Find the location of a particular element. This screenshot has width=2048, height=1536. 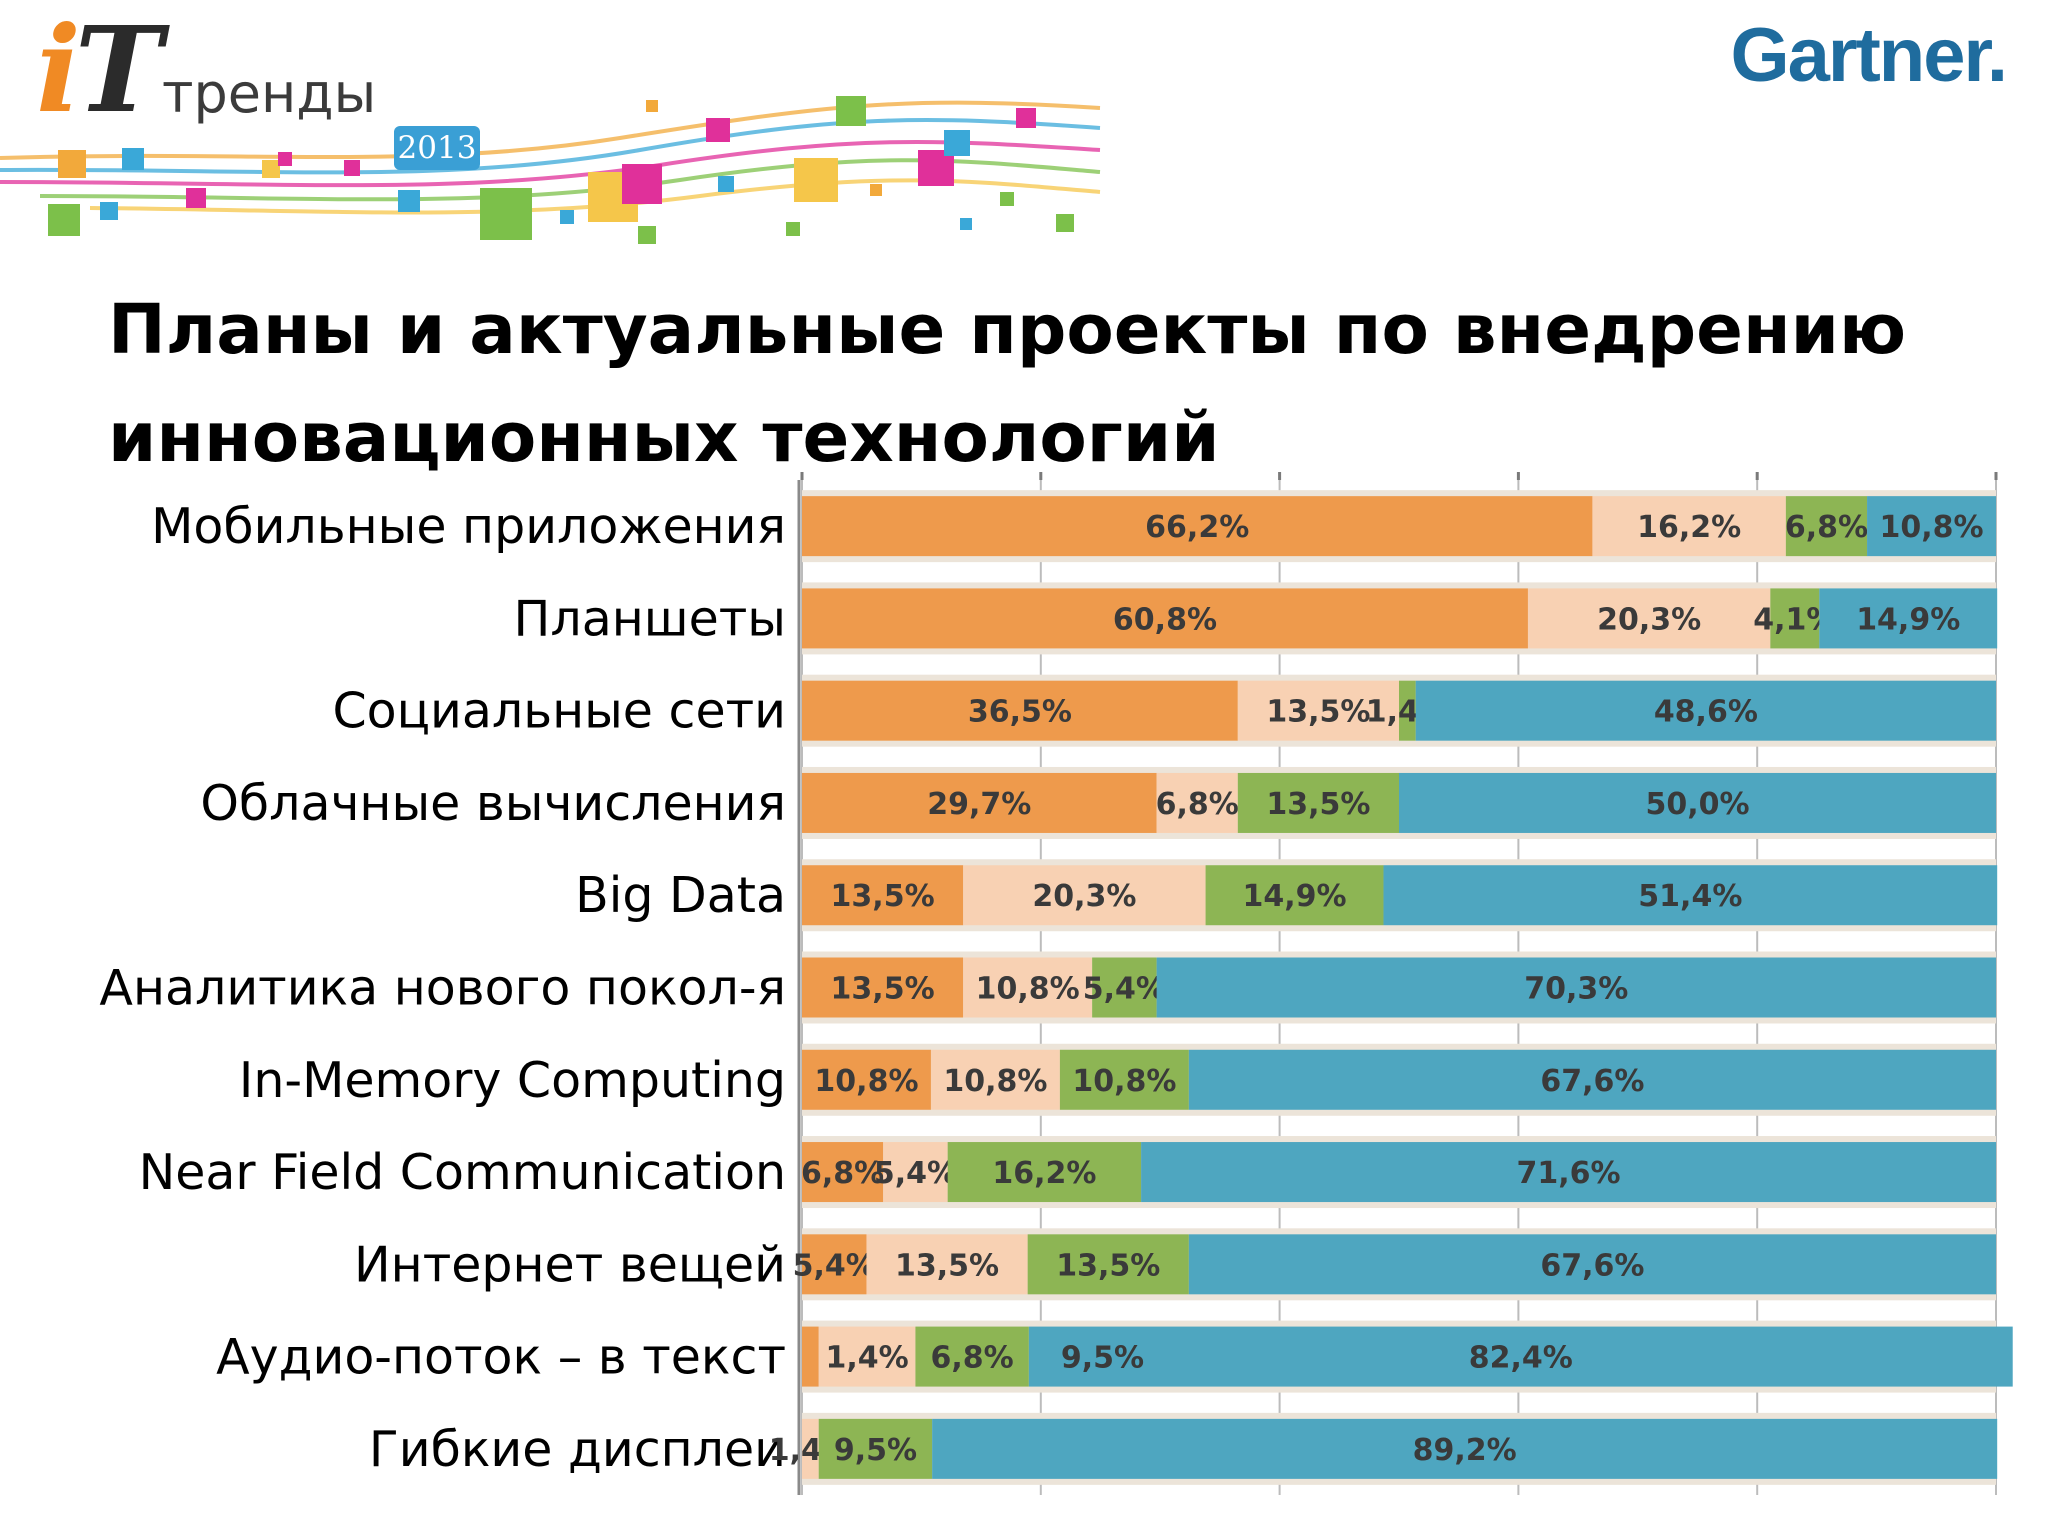

data-label: 48,6% is located at coordinates (1706, 712).